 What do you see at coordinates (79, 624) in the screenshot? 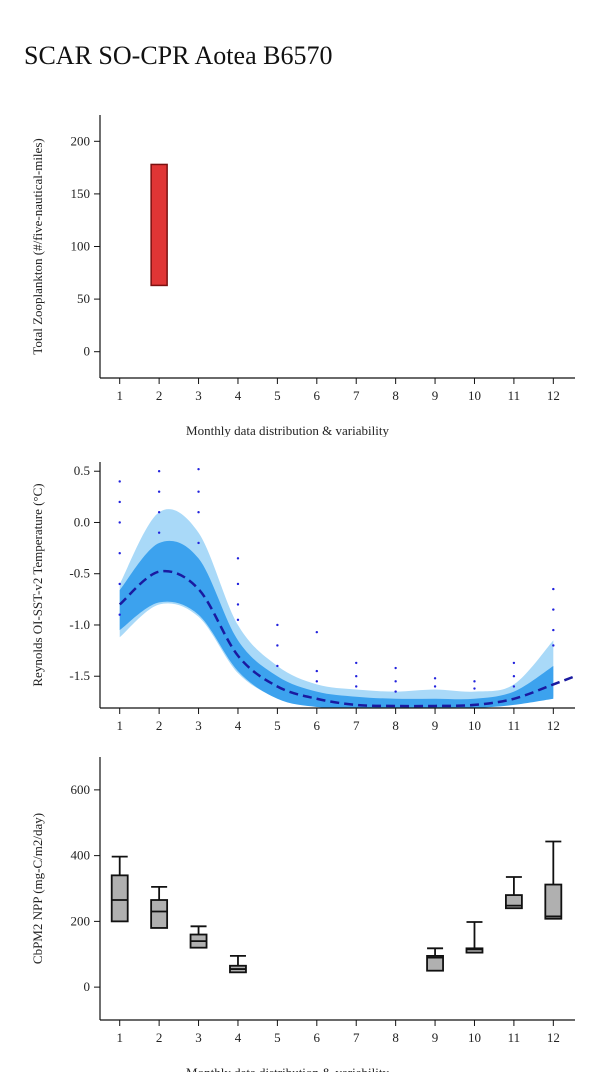
I see `y-tick-label: -1.0` at bounding box center [79, 624].